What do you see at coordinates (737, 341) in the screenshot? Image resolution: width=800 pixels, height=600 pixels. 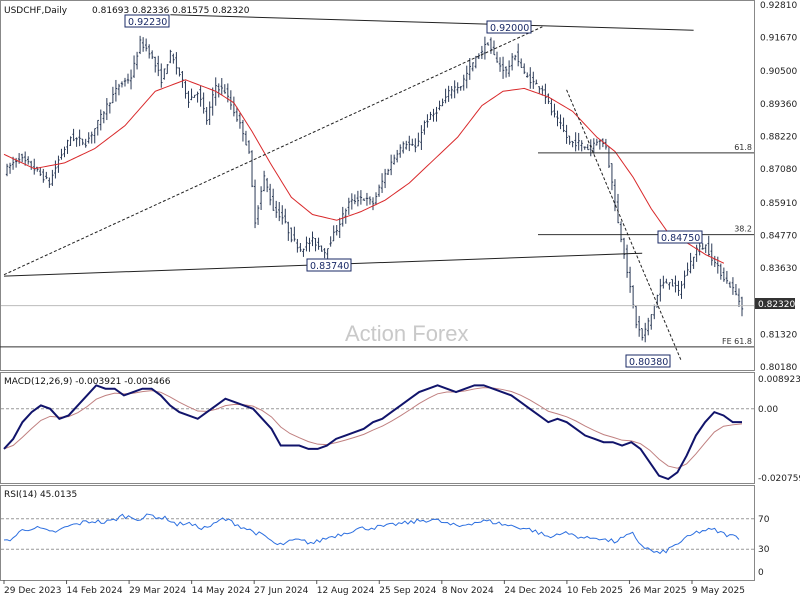 I see `fib-level-label: FE 61.8` at bounding box center [737, 341].